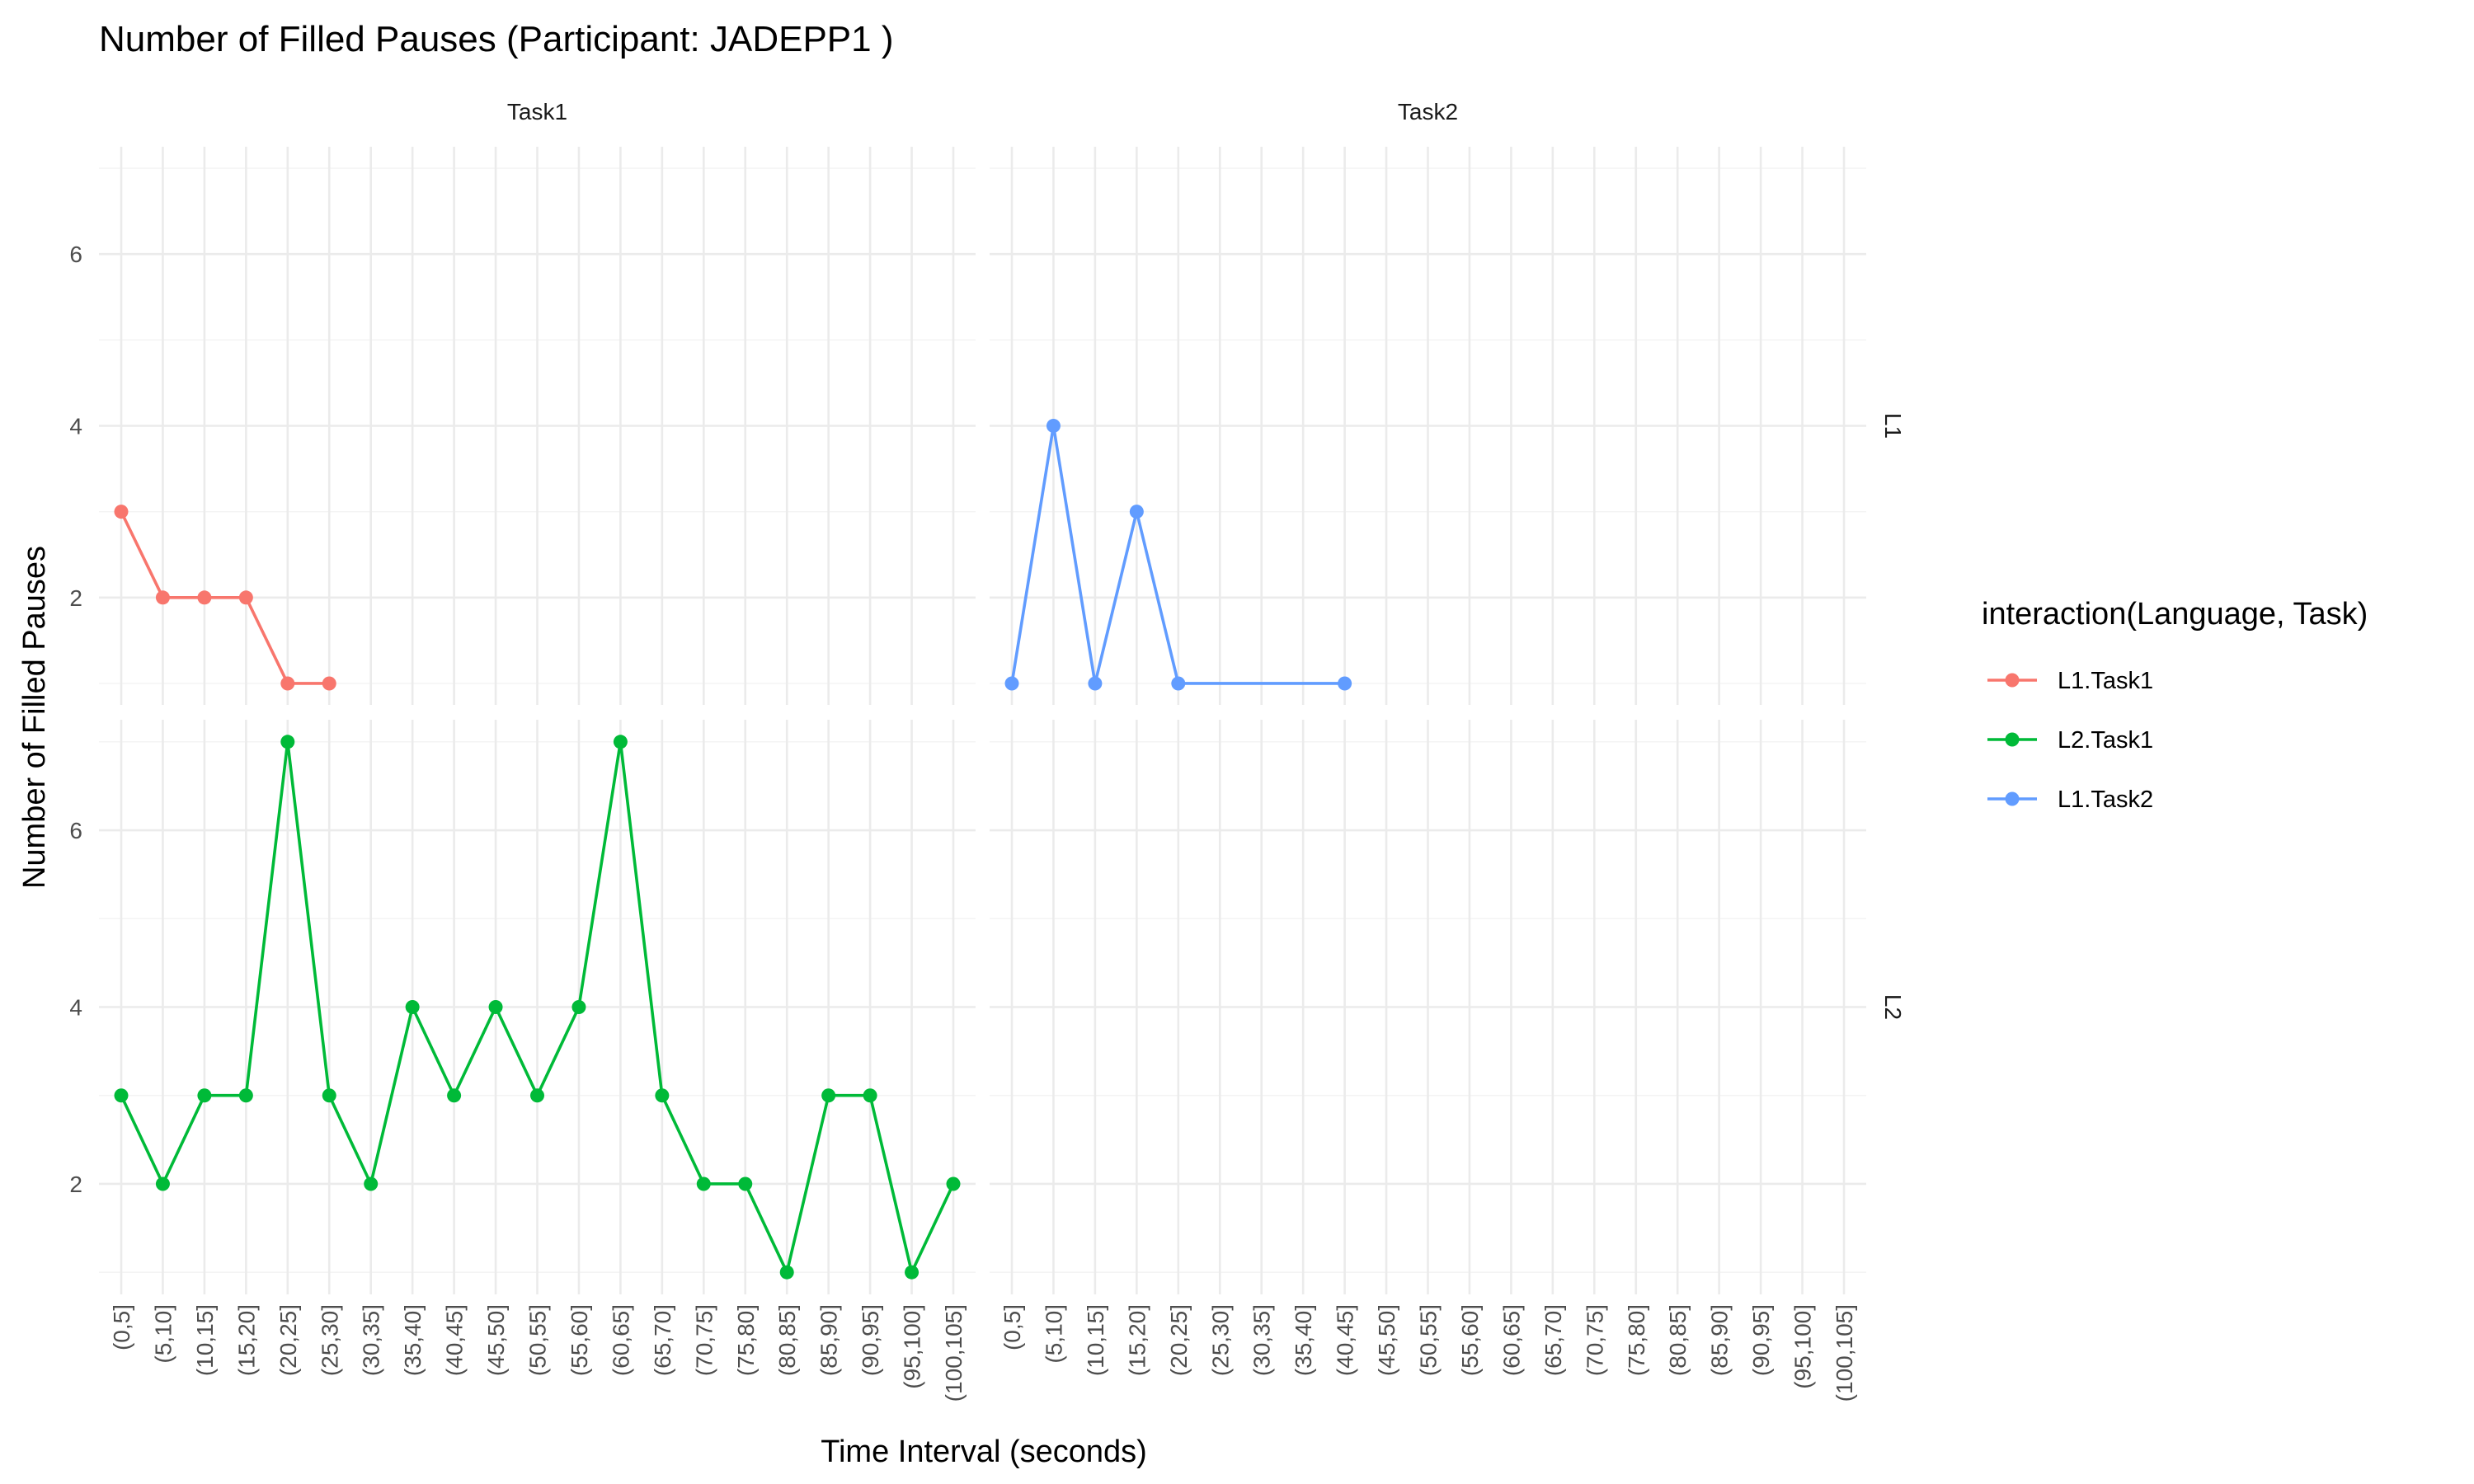 This screenshot has height=1484, width=2474. What do you see at coordinates (1428, 1007) in the screenshot?
I see `panel-l2-task2` at bounding box center [1428, 1007].